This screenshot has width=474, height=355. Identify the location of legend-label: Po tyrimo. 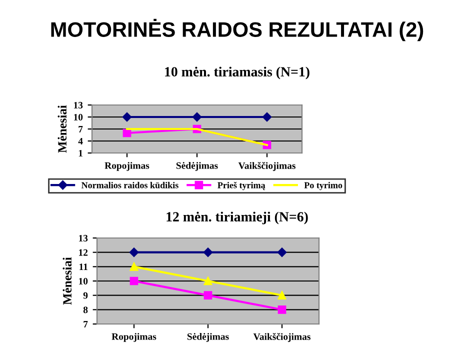
(323, 186).